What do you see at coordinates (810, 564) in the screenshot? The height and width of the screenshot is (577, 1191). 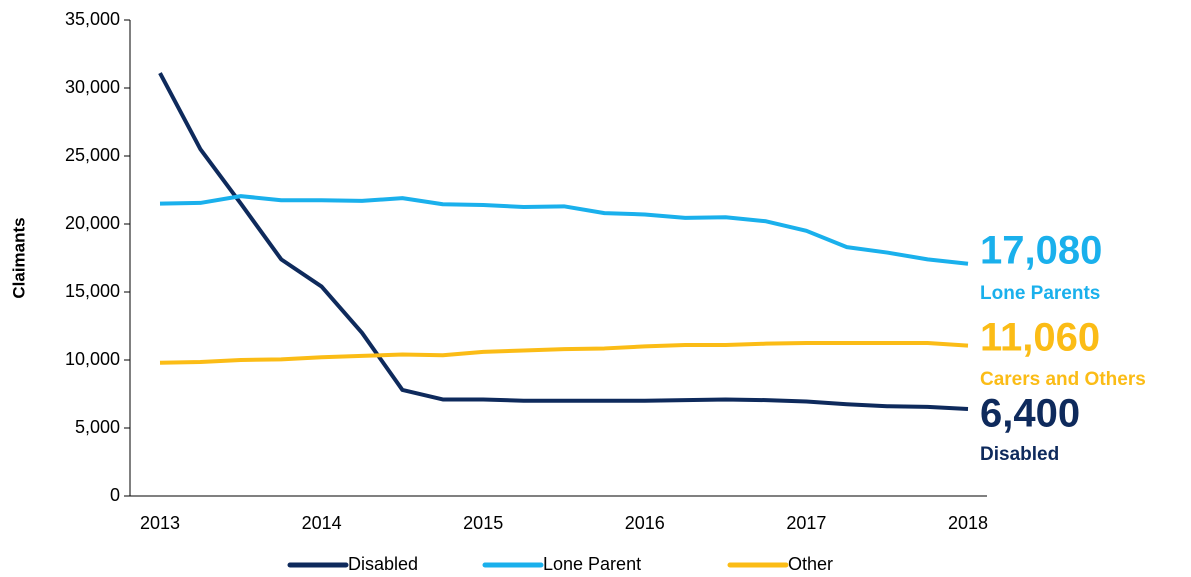 I see `legend-label: Other` at bounding box center [810, 564].